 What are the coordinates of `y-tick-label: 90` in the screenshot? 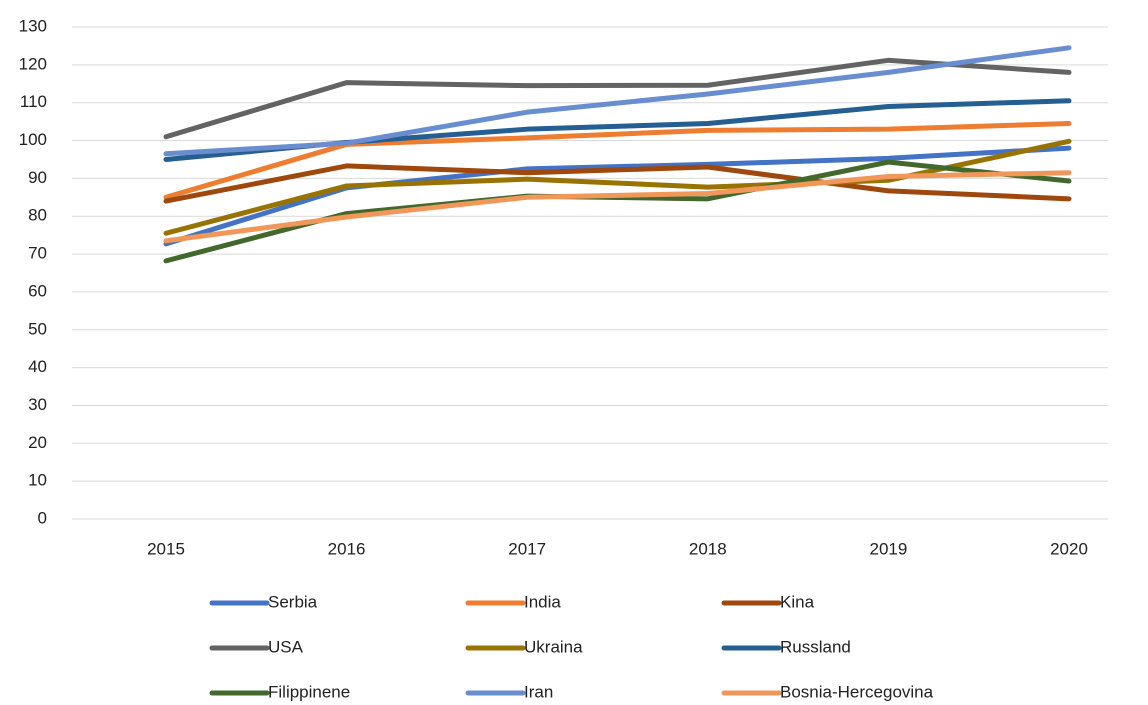 It's located at (37, 177).